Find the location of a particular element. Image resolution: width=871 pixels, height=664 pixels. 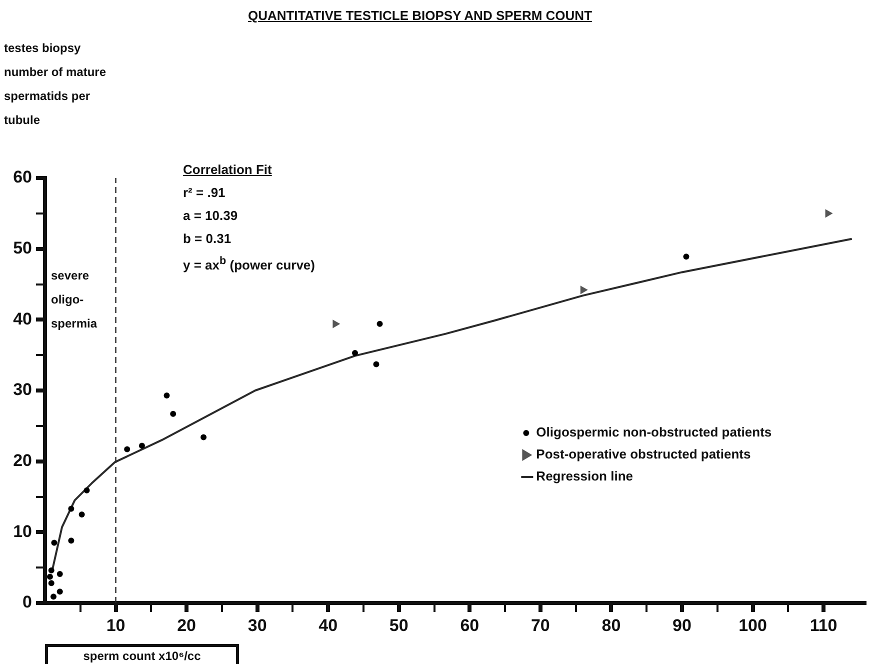

chart-title: QUANTITATIVE TESTICLE BIOPSY AND SPERM COUNT is located at coordinates (420, 15).